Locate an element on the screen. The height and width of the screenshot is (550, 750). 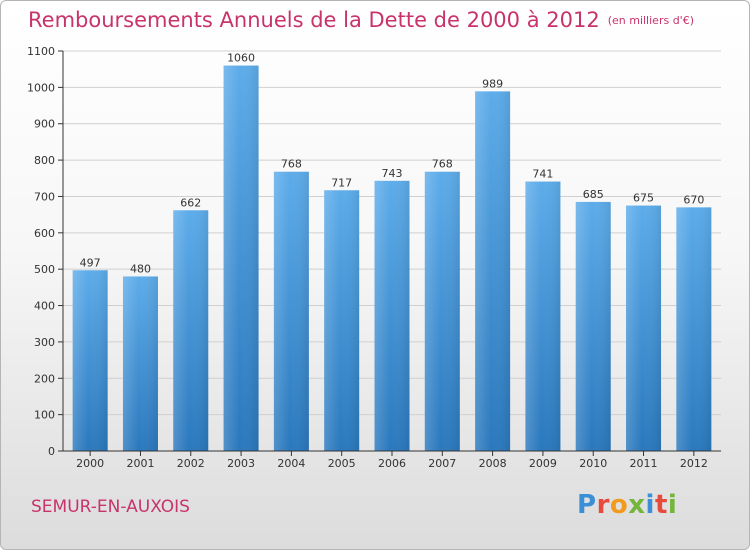
data-label: 670 is located at coordinates (693, 199).